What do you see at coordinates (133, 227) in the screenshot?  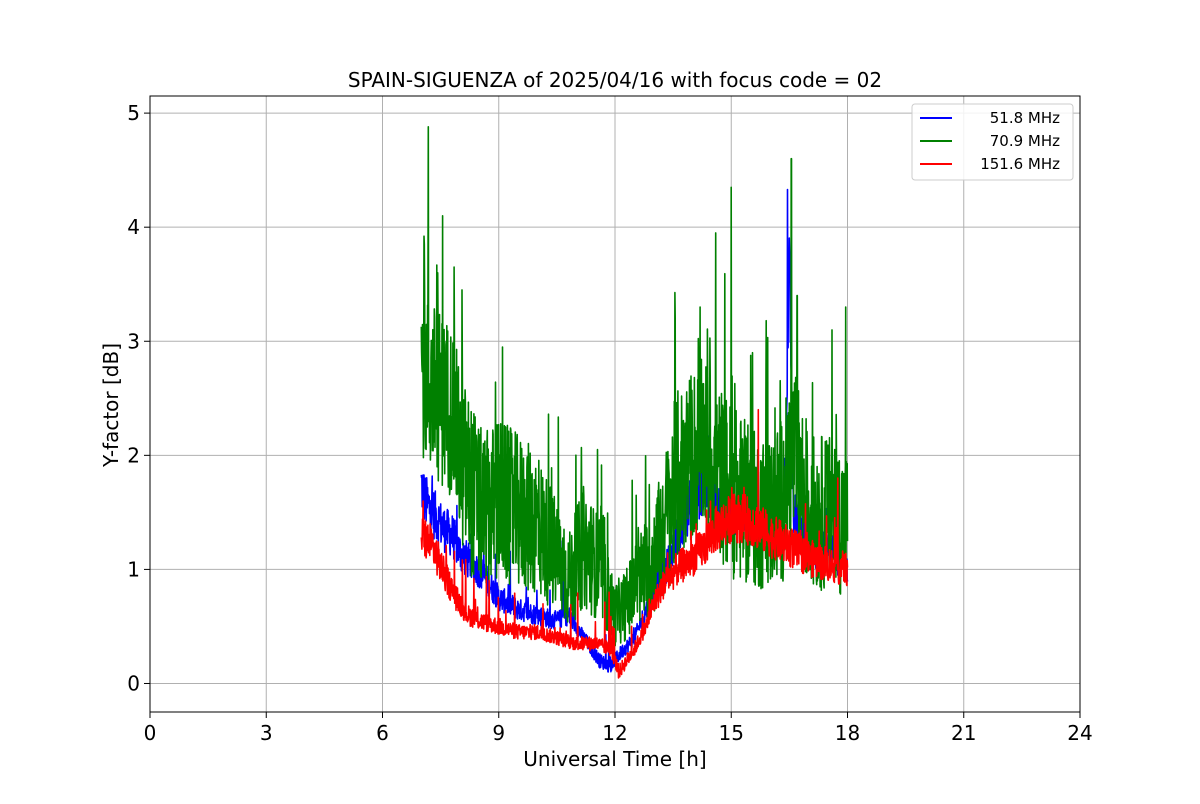 I see `y-tick-label: 4` at bounding box center [133, 227].